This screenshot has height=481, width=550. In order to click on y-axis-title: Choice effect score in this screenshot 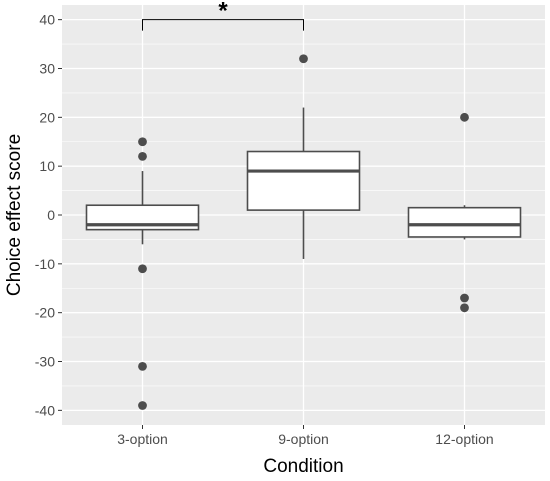, I will do `click(14, 215)`.